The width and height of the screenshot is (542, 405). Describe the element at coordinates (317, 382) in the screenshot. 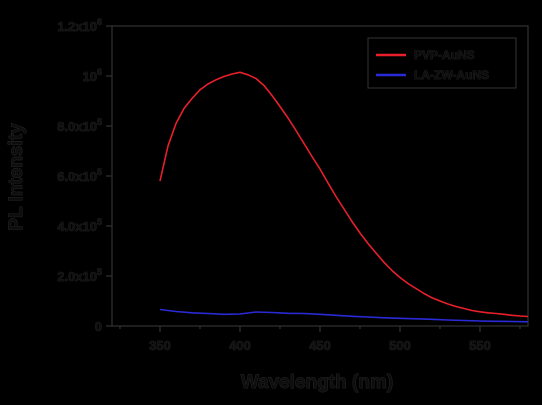

I see `x-axis-label: Wavelength (nm)` at that location.